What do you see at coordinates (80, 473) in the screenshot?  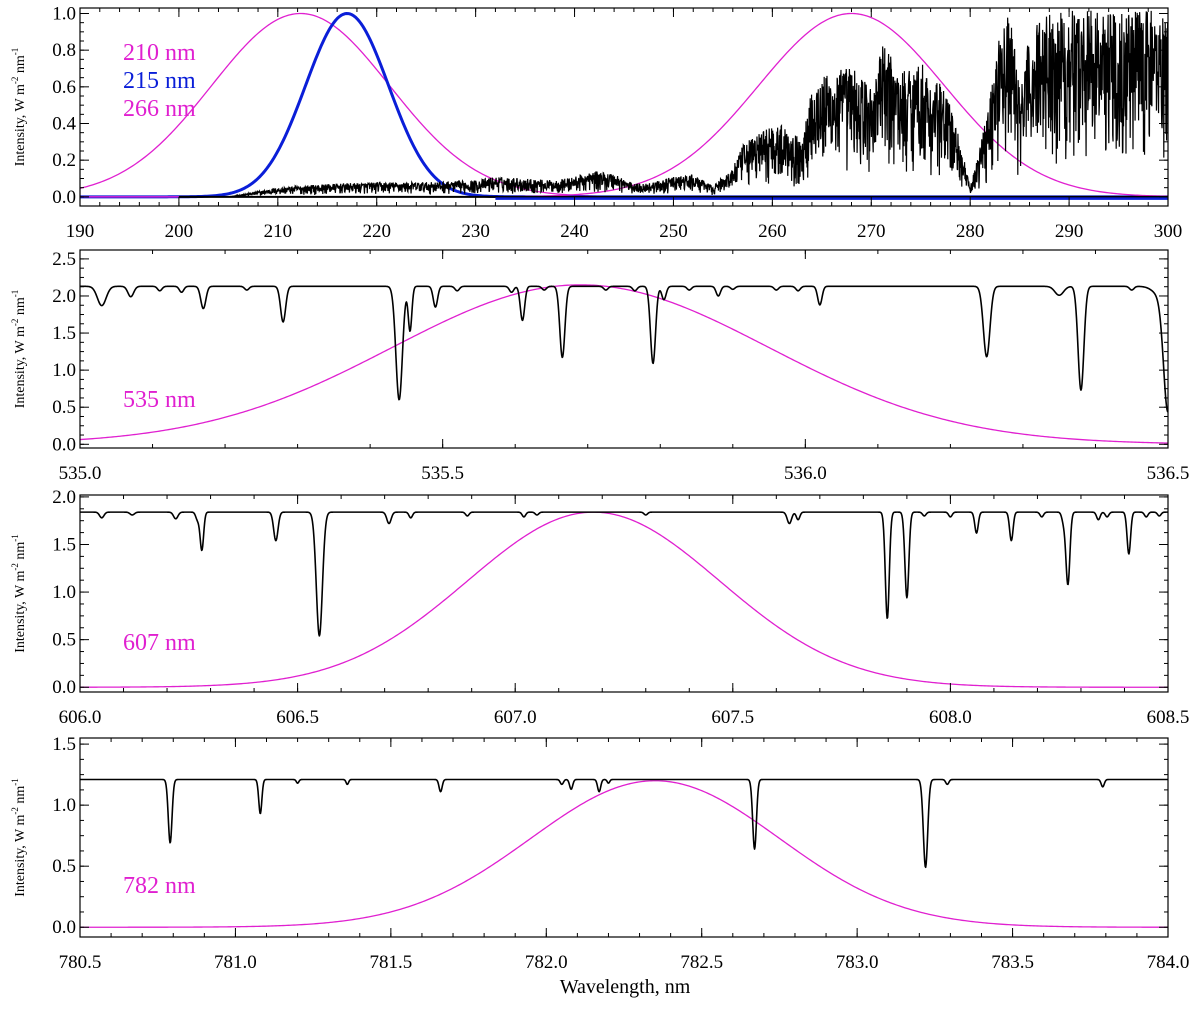 I see `x-tick-label: 535.0` at bounding box center [80, 473].